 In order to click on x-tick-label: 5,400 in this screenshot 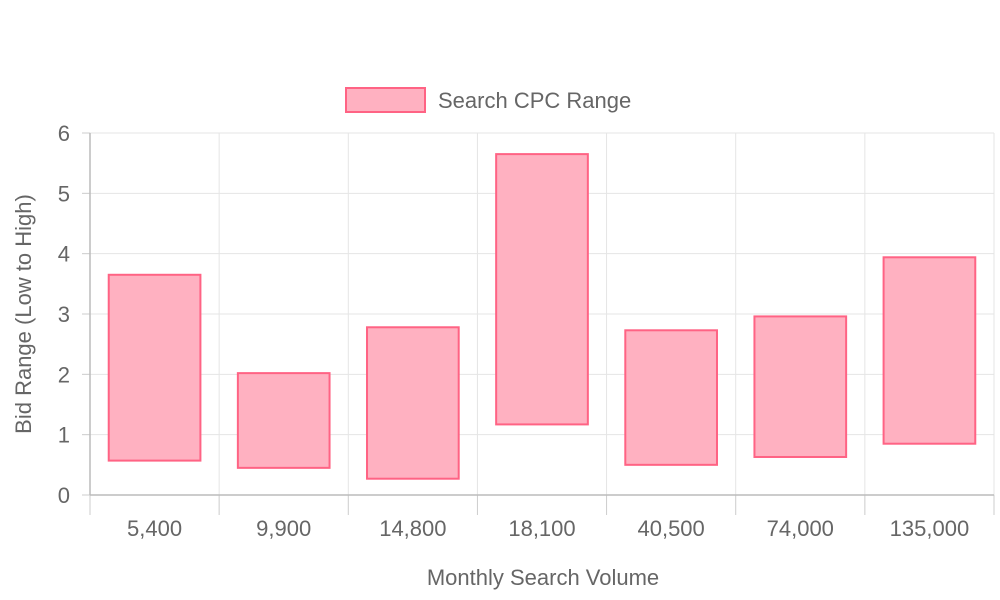, I will do `click(154, 528)`.